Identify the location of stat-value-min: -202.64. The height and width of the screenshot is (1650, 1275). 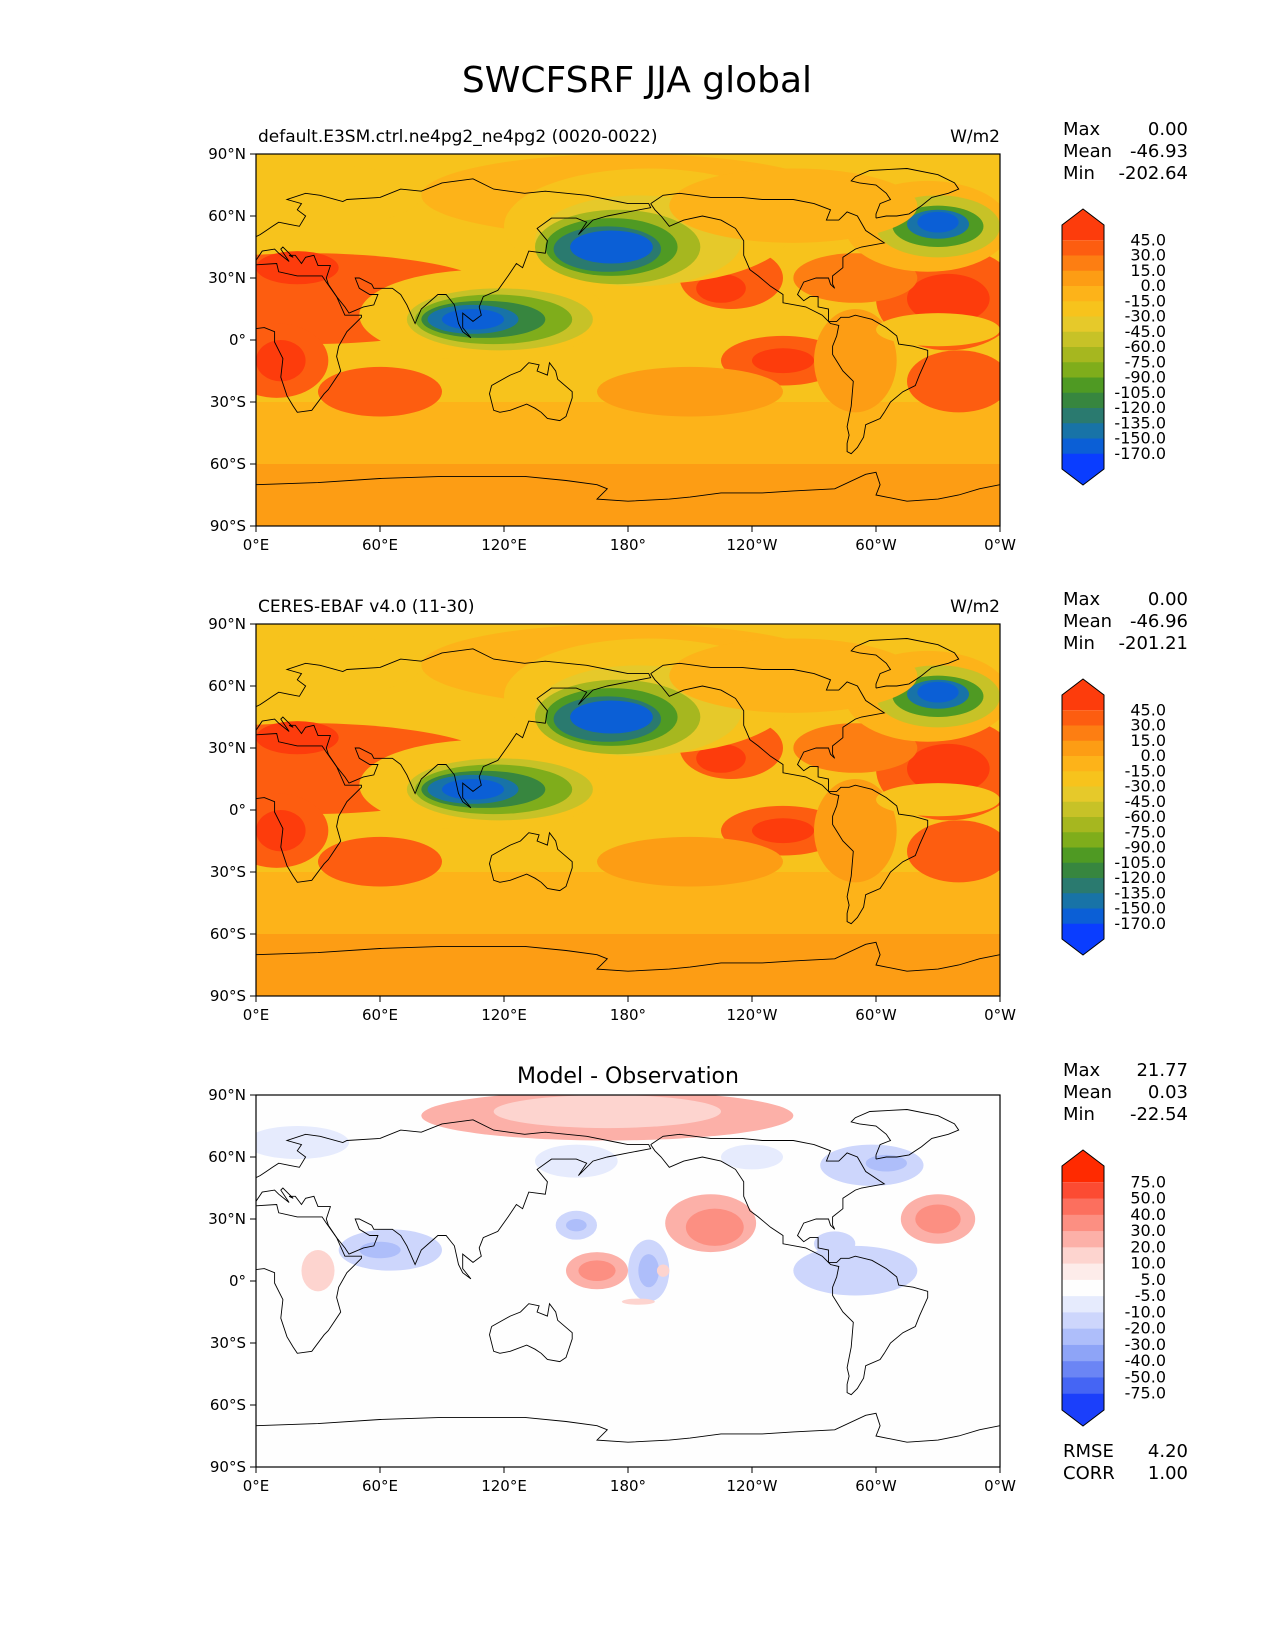
(1153, 173).